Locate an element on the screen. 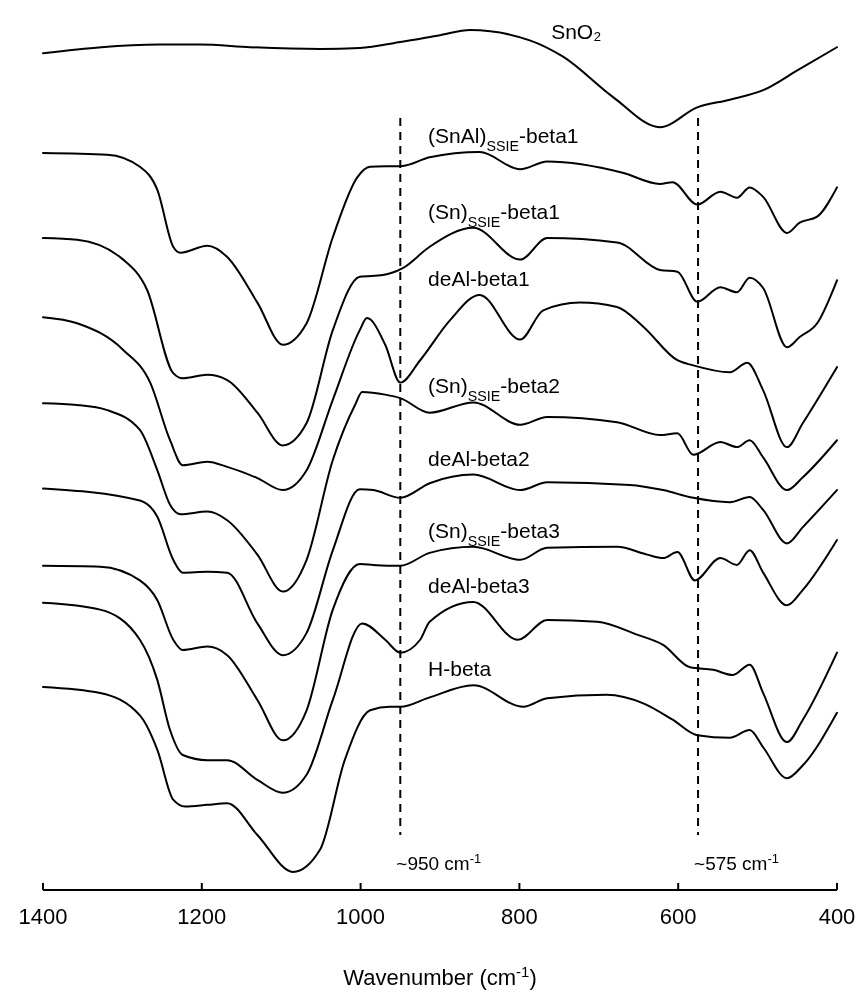 This screenshot has width=862, height=1002. x-tick-label: 1400 is located at coordinates (43, 916).